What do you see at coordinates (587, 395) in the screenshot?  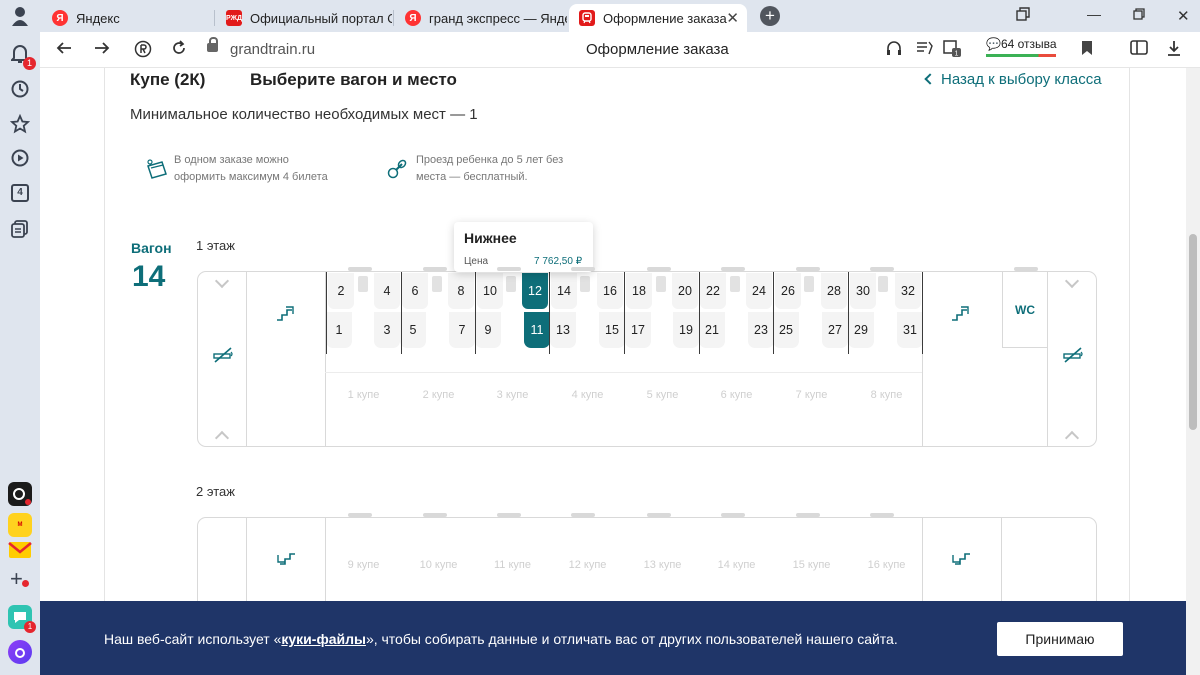 I see `coupe-label: 4 купе` at bounding box center [587, 395].